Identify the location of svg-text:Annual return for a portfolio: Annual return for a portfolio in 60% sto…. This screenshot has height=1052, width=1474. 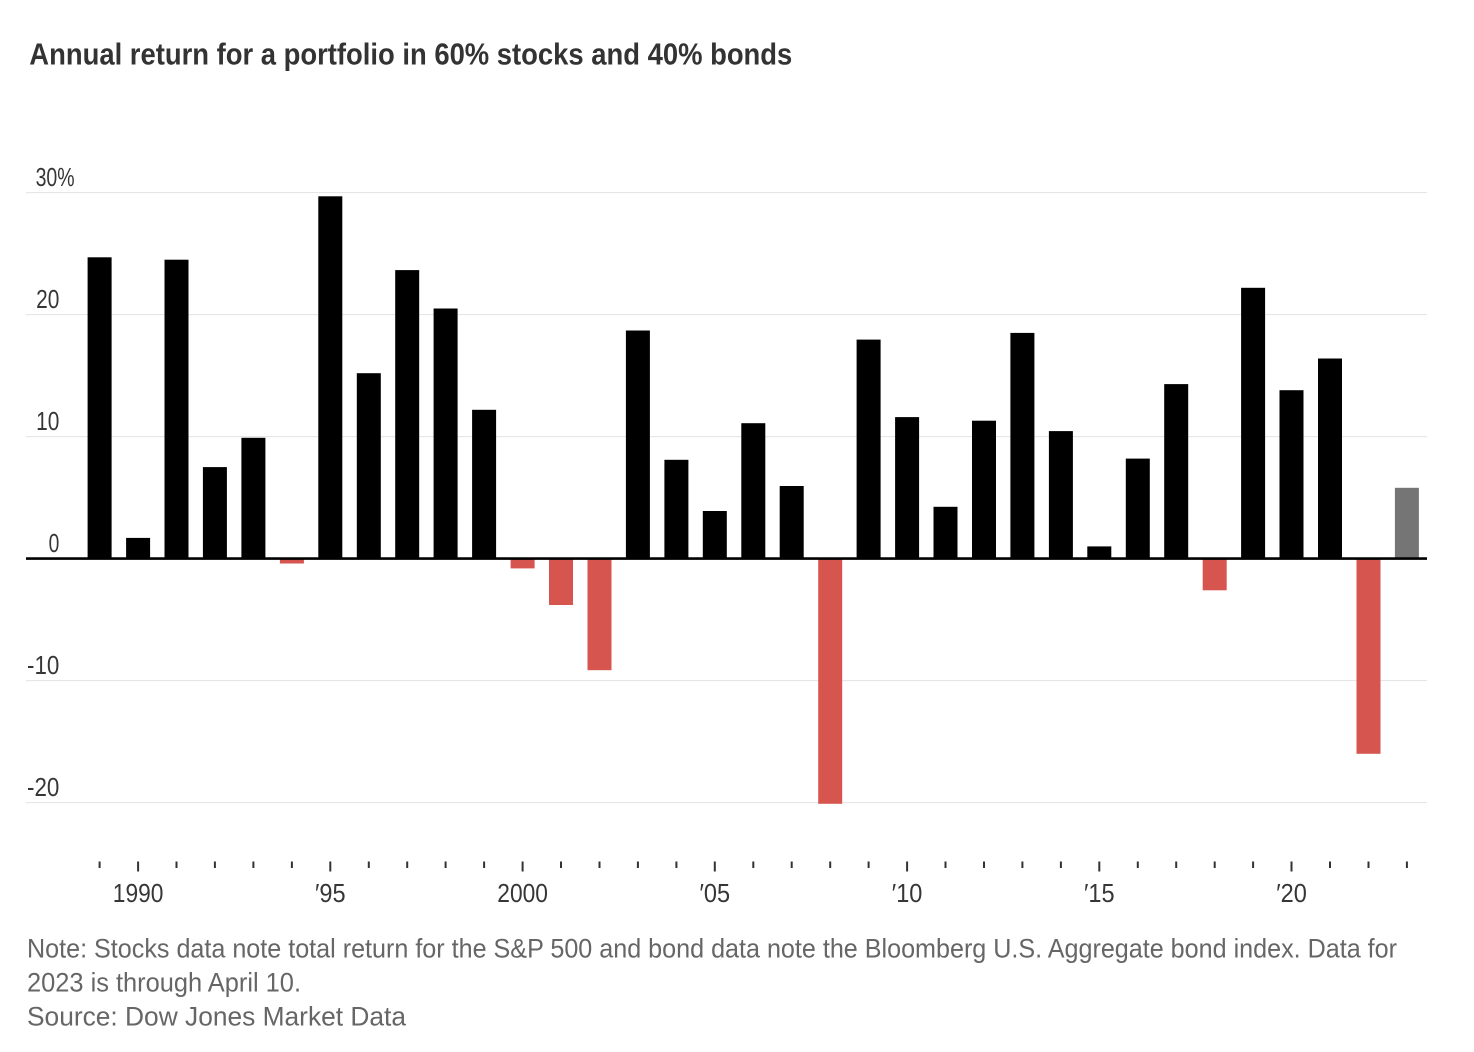
(410, 53).